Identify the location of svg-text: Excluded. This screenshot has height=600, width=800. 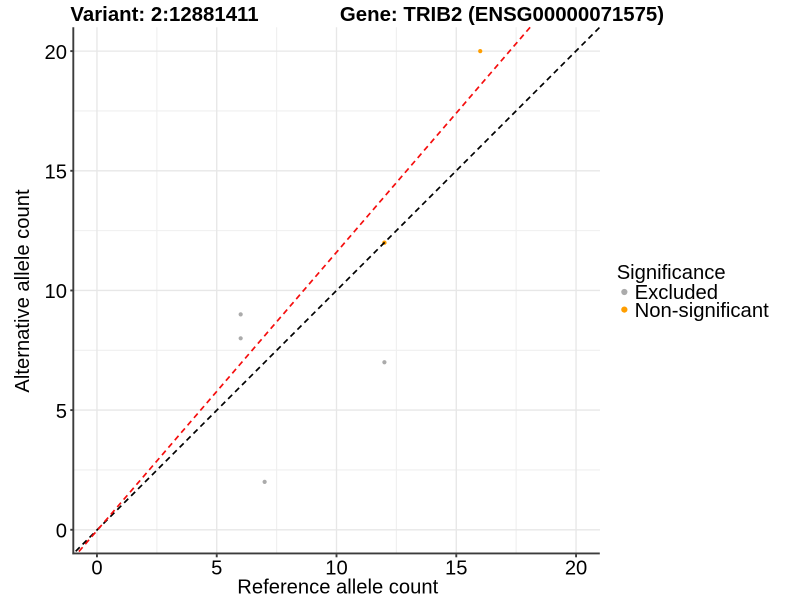
(676, 293).